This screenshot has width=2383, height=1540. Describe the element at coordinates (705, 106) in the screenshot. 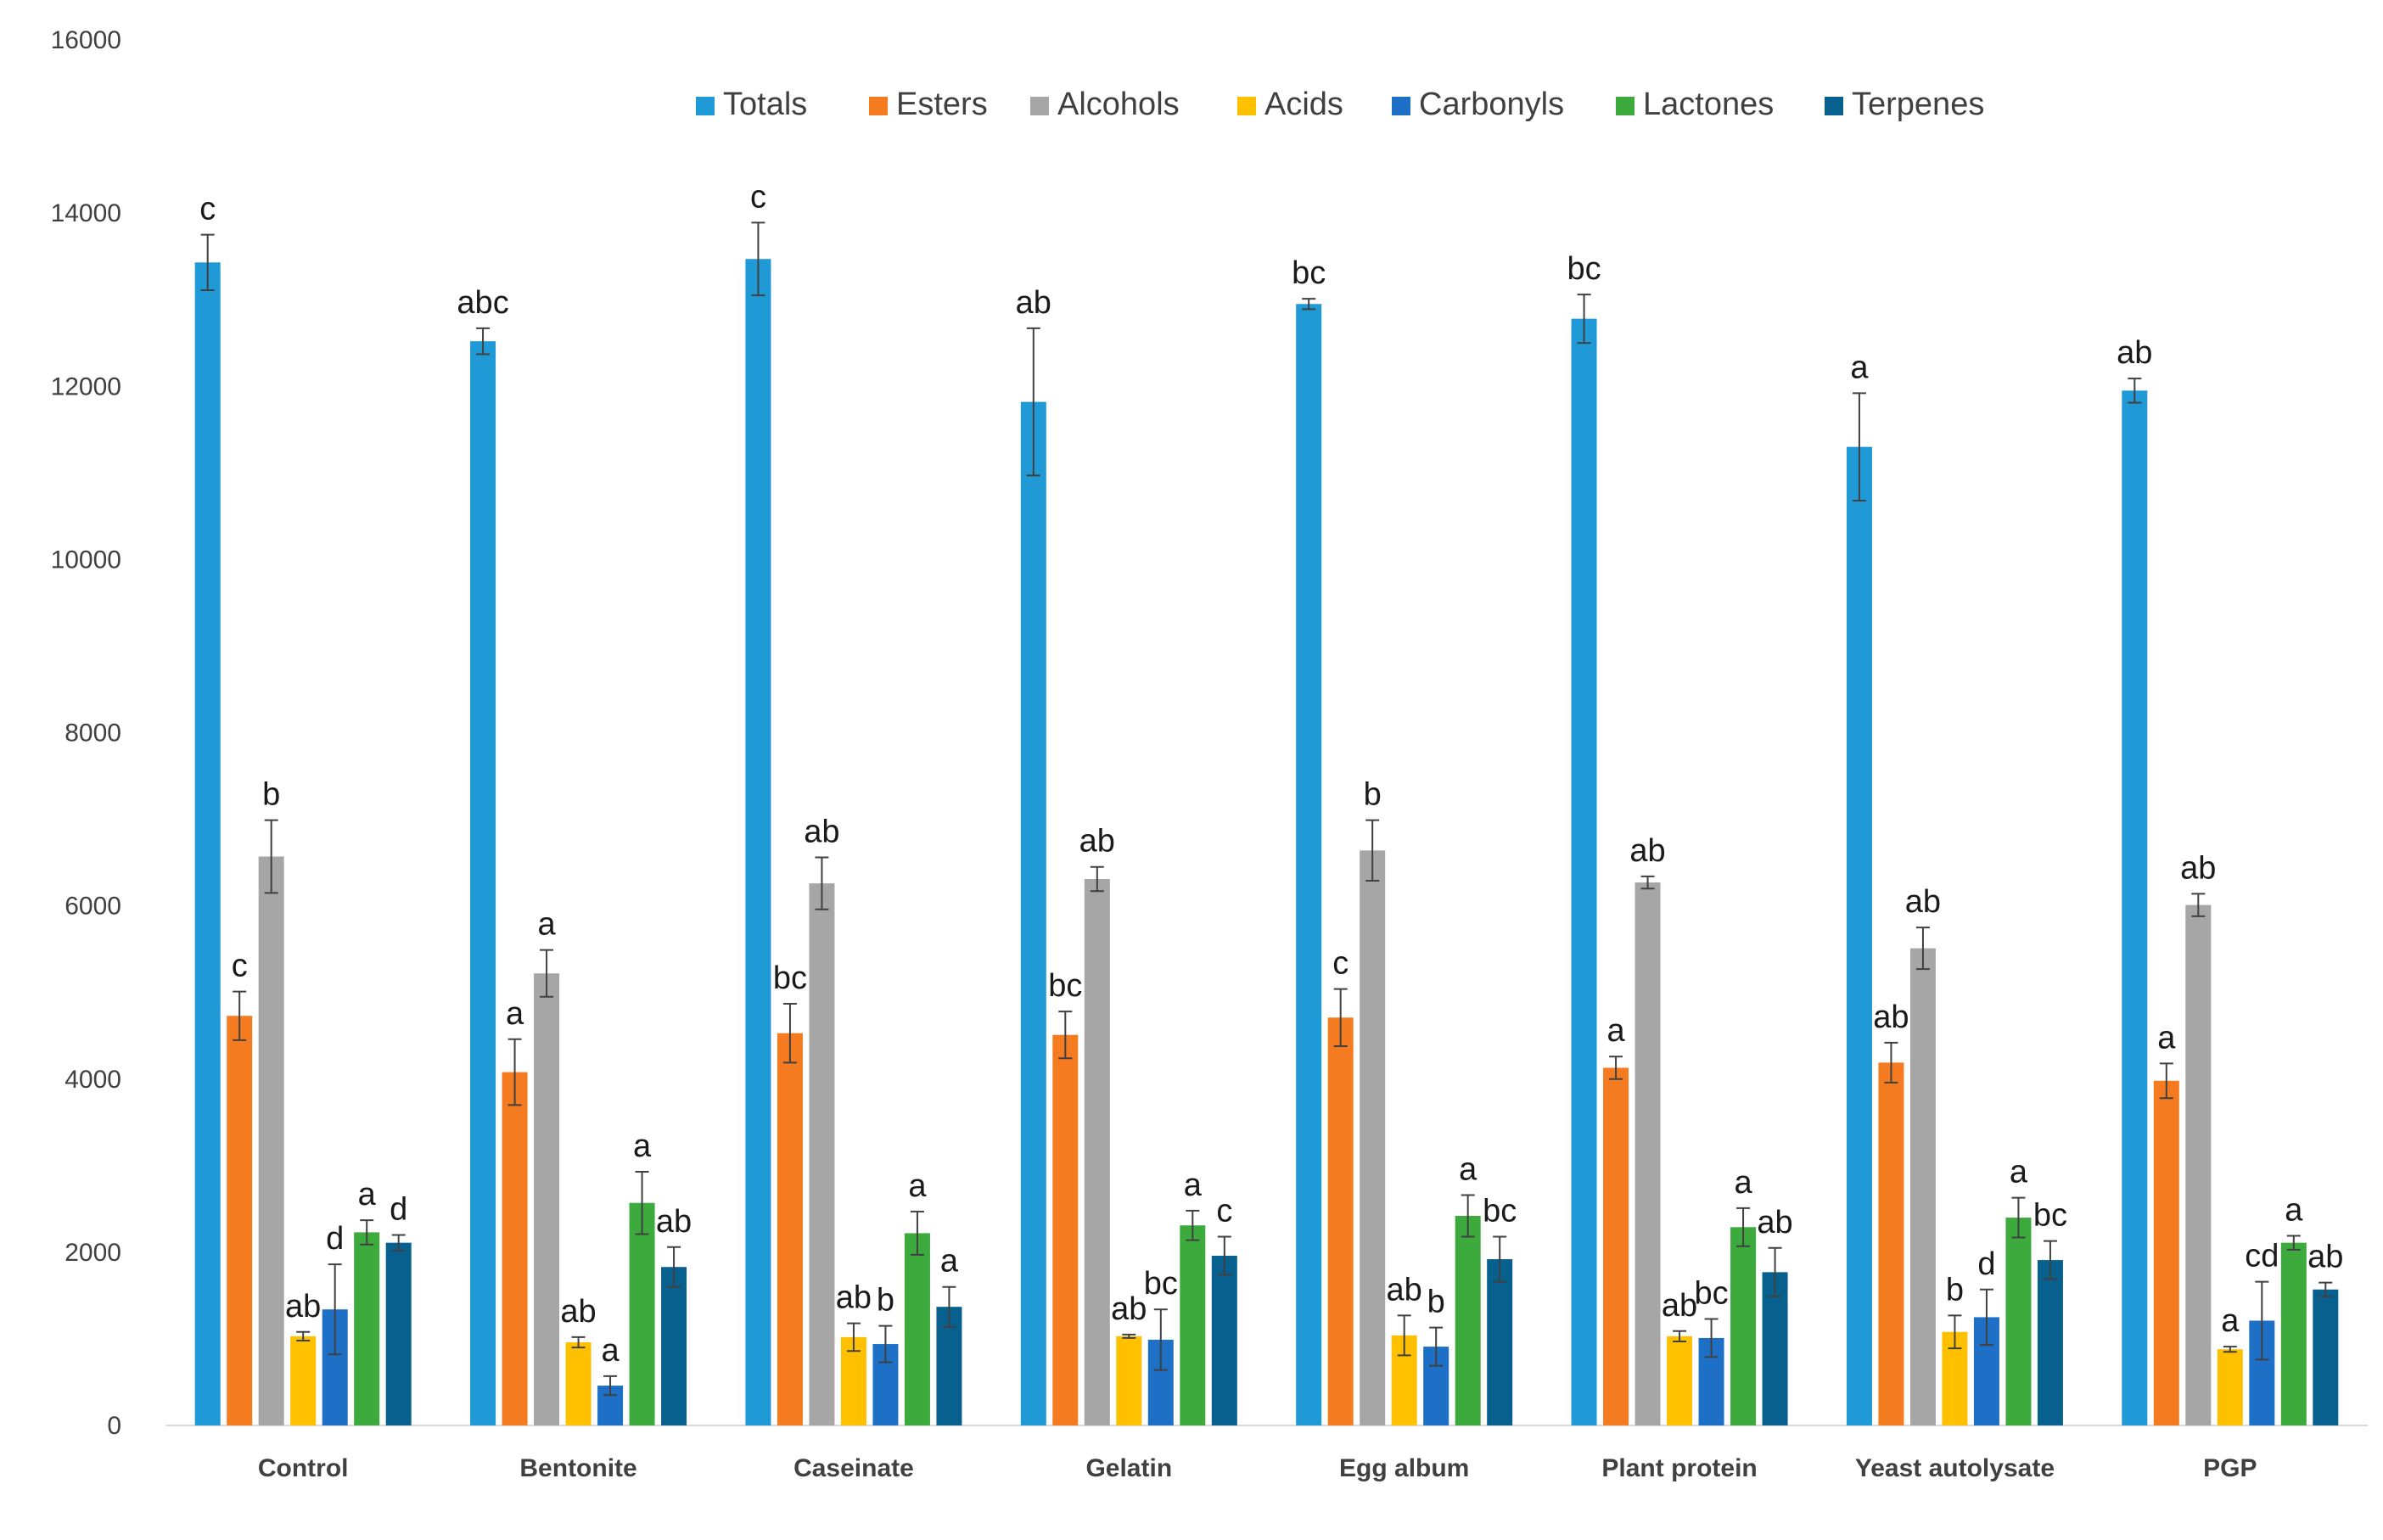

I see `legend-swatch-totals` at that location.